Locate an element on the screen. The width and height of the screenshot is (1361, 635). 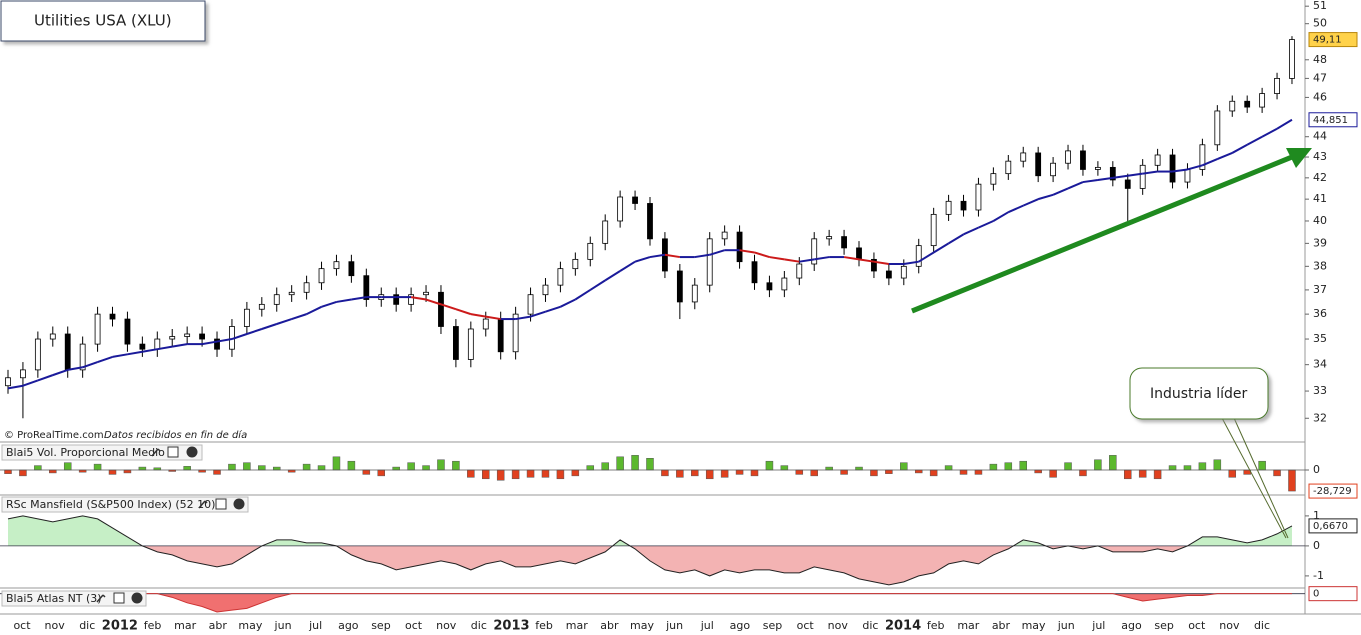
x-tick-label: may is located at coordinates (250, 625).